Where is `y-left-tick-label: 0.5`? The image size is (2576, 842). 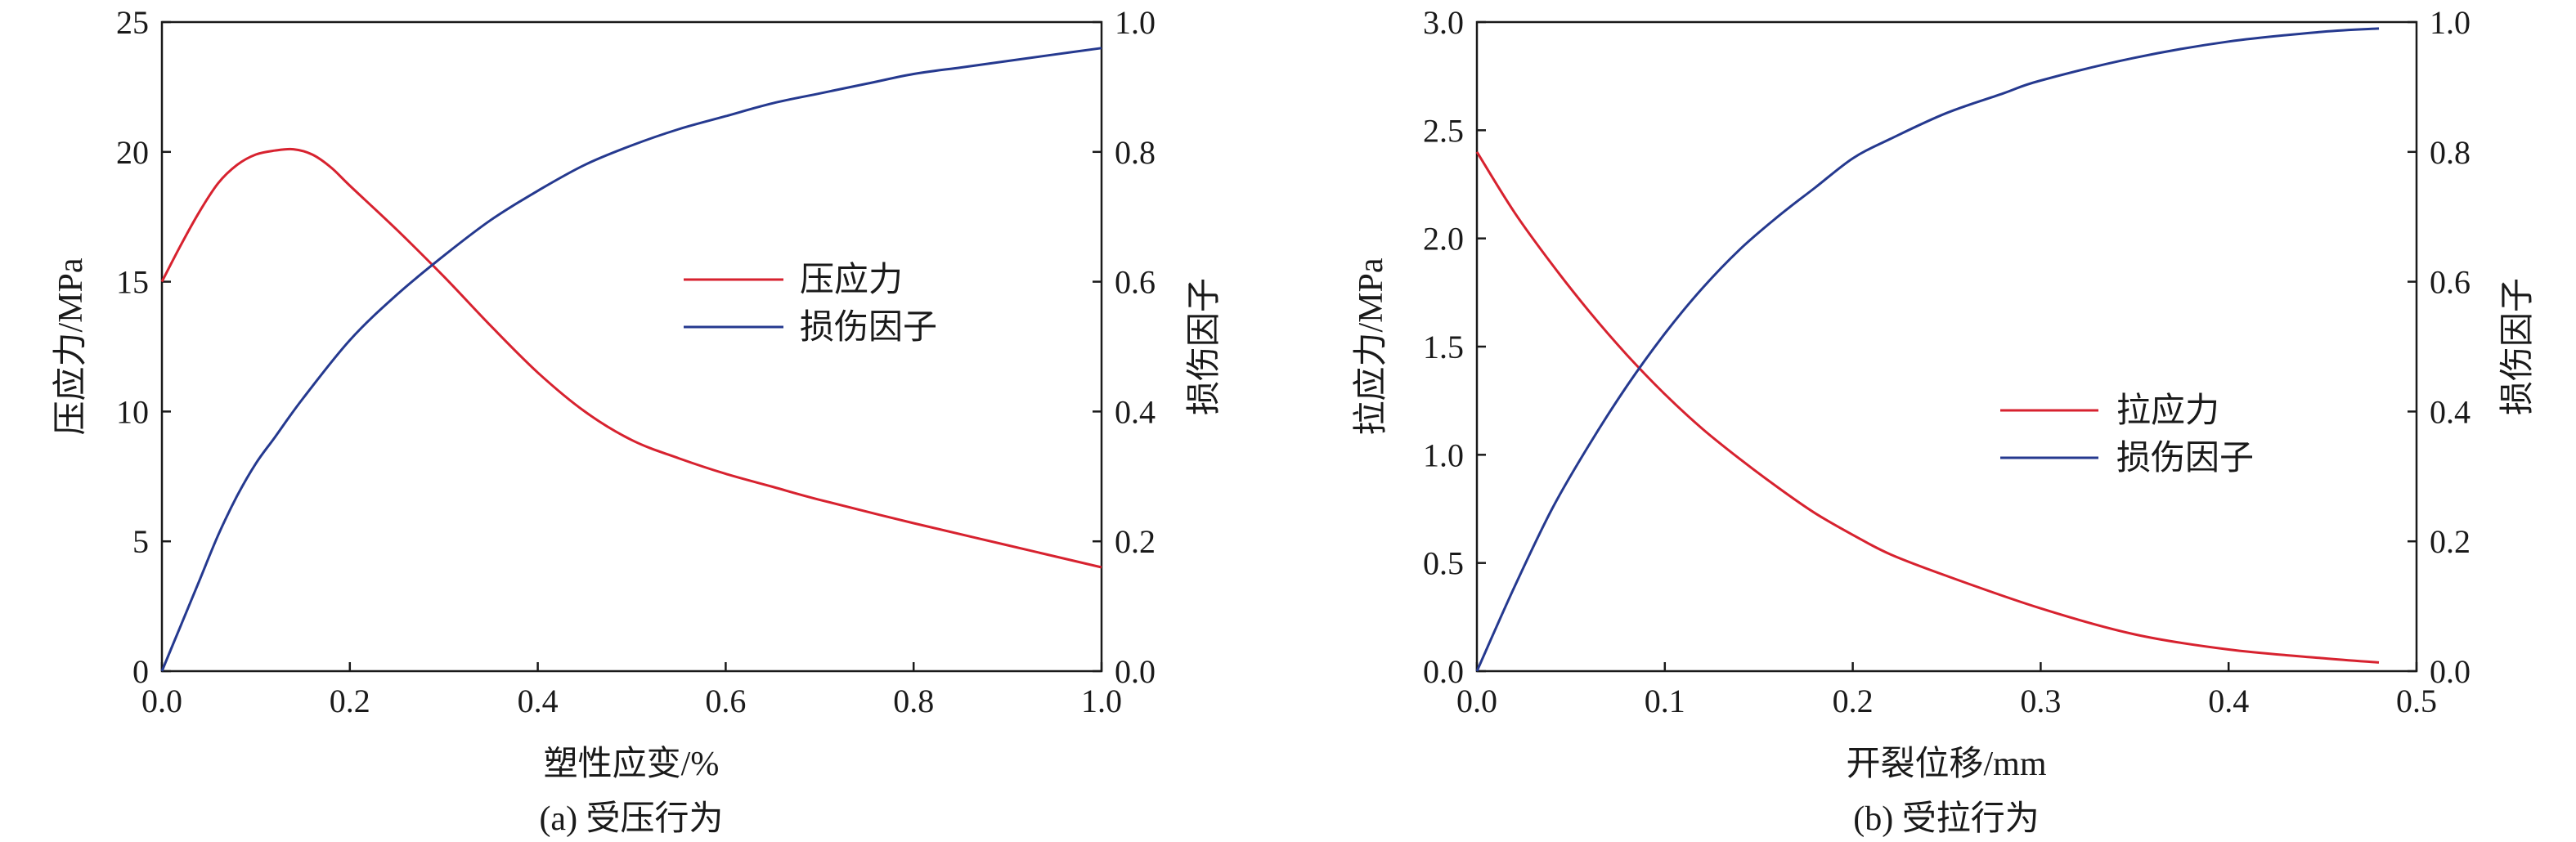
y-left-tick-label: 0.5 is located at coordinates (1443, 563).